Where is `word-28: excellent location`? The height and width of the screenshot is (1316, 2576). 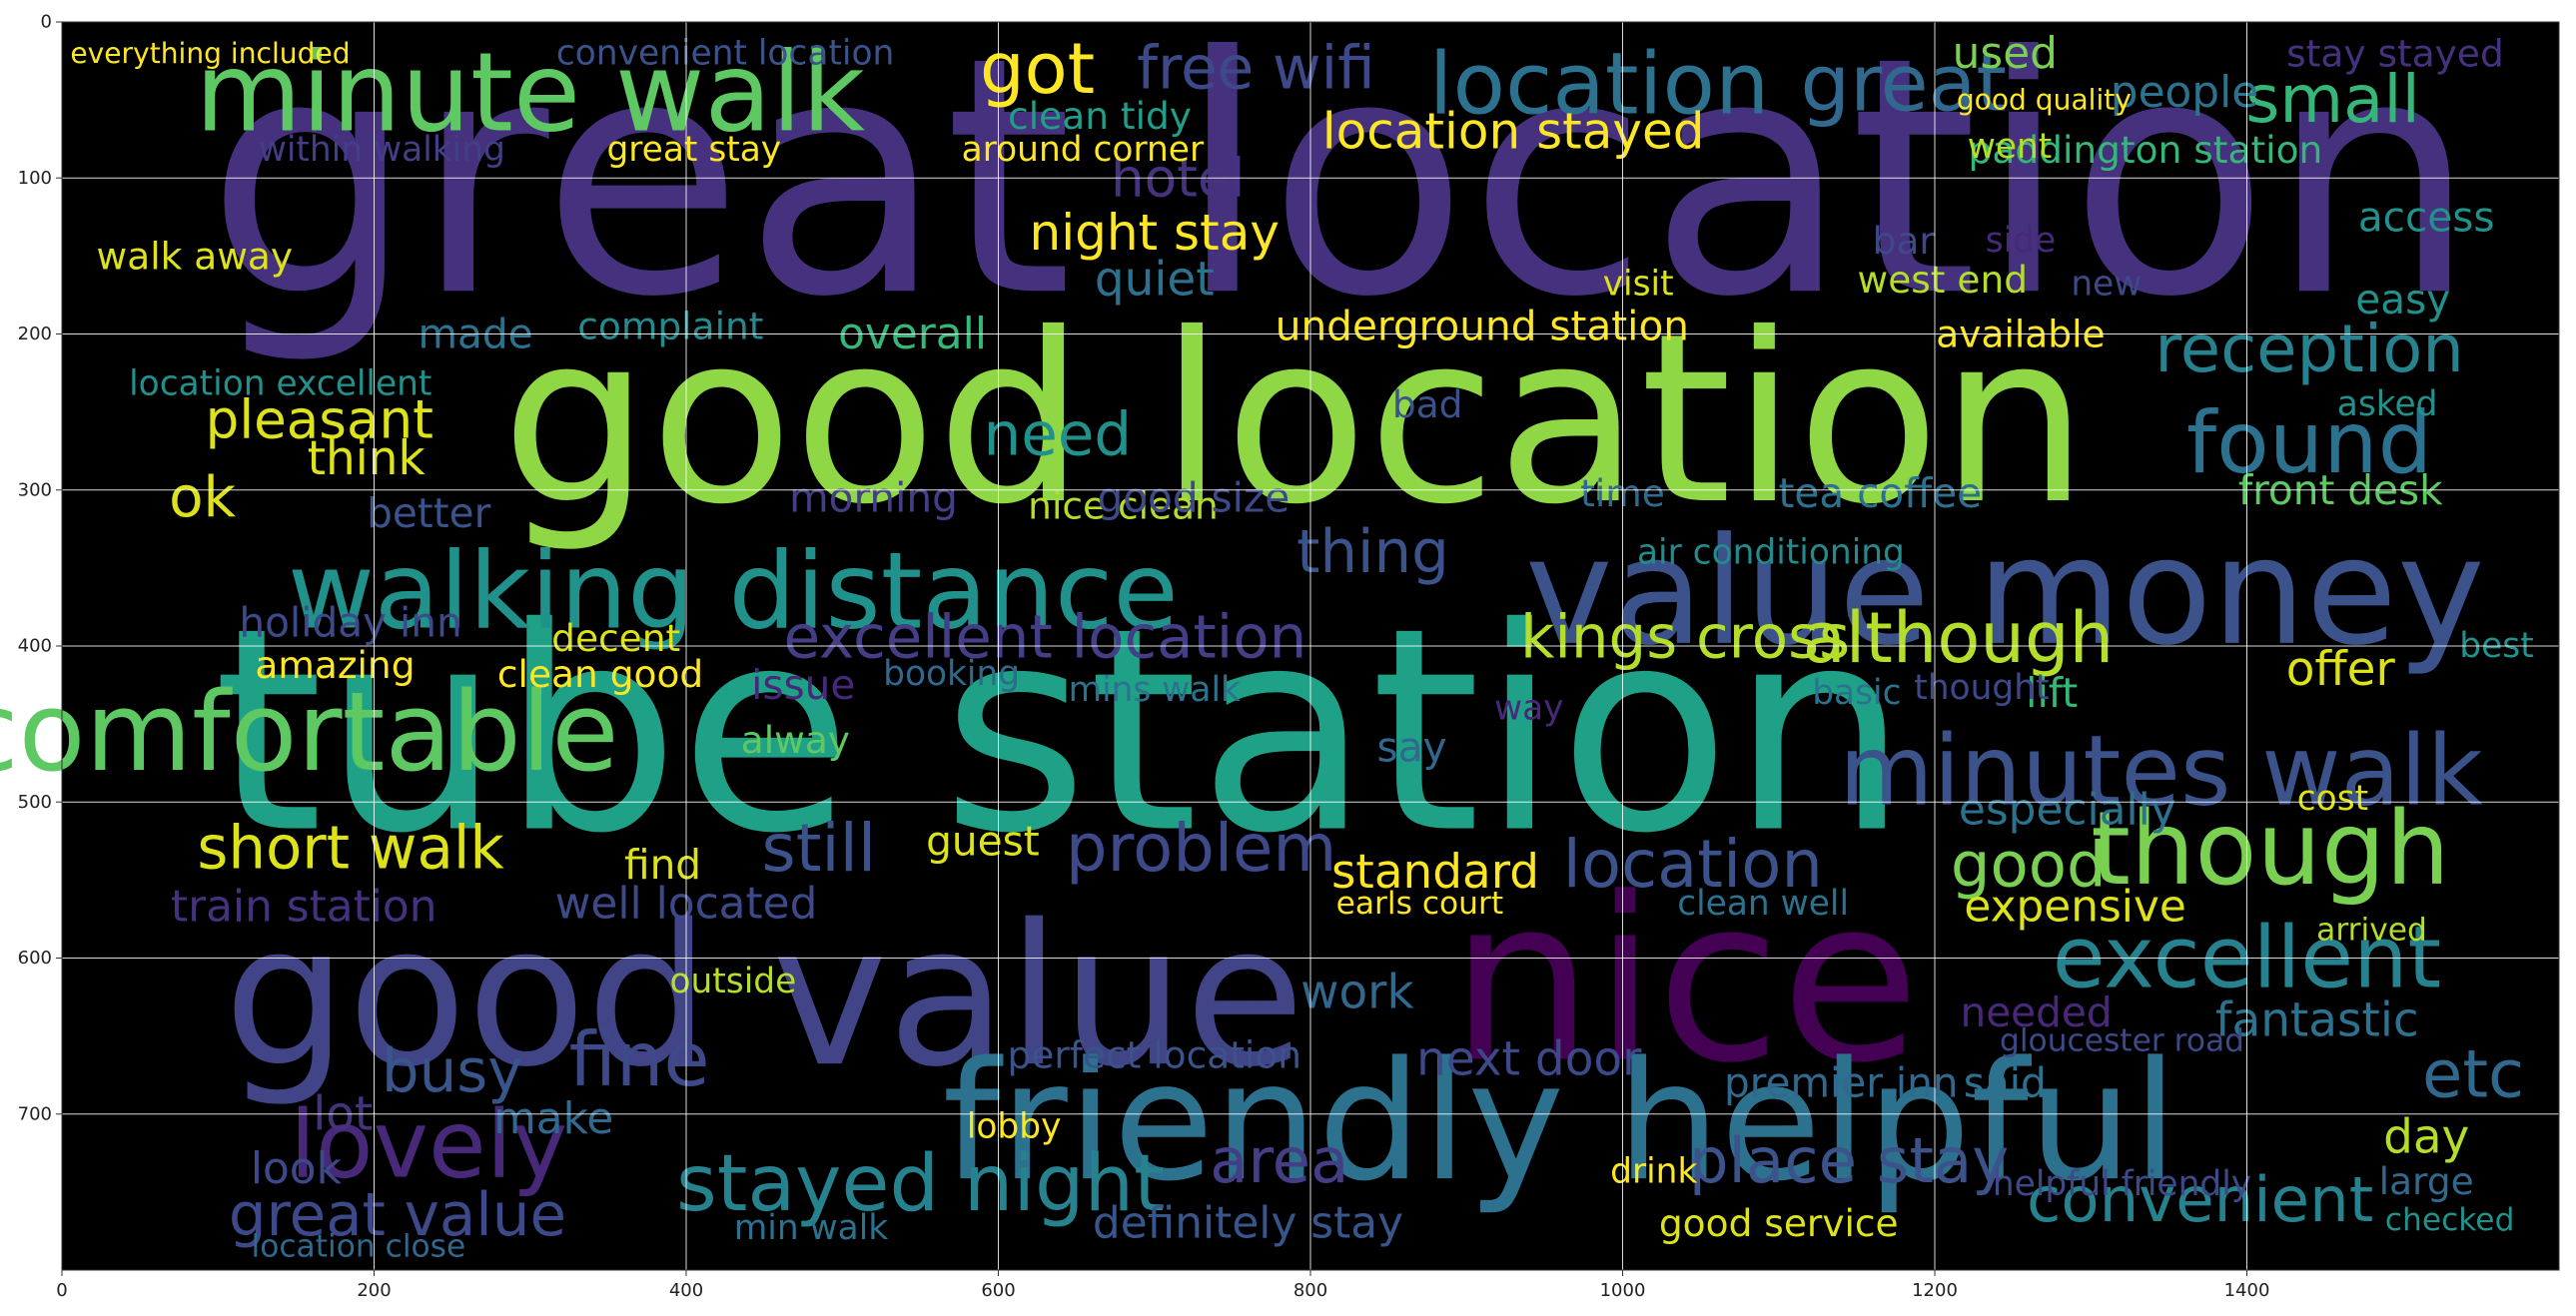 word-28: excellent location is located at coordinates (1044, 638).